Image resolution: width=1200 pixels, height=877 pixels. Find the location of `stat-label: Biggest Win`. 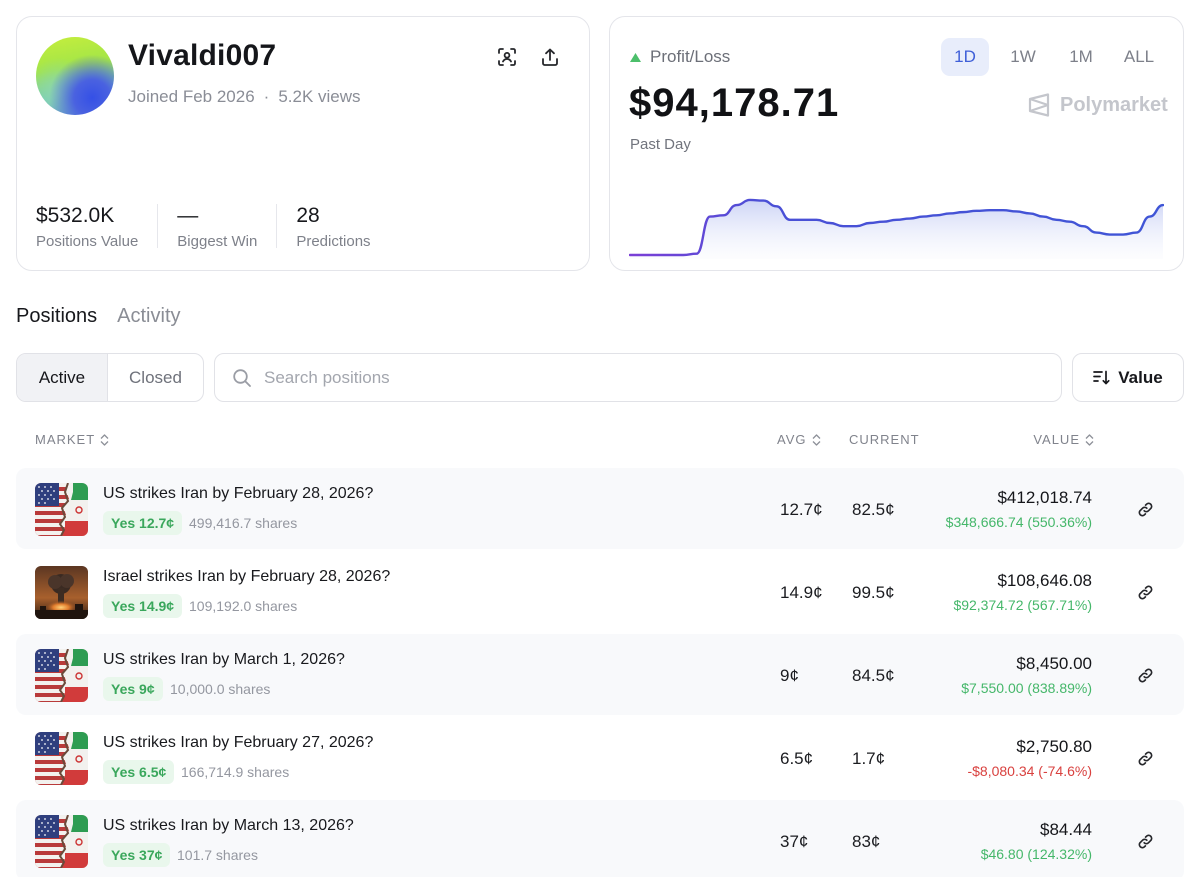

stat-label: Biggest Win is located at coordinates (217, 241).